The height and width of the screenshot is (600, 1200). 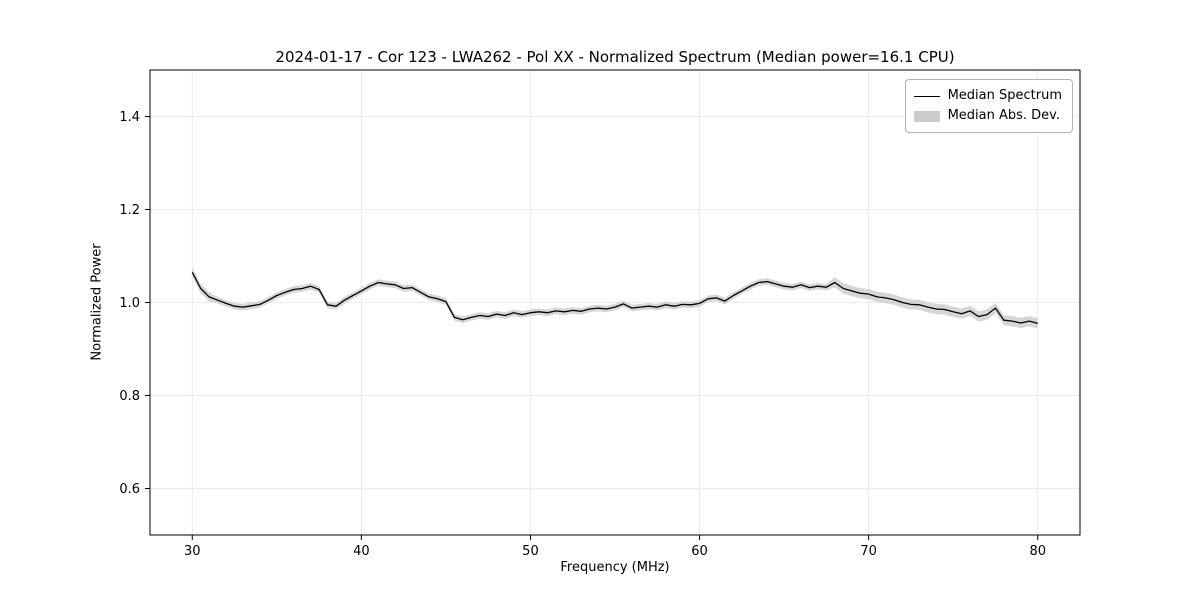 I want to click on svg-text: 1.0, so click(x=129, y=303).